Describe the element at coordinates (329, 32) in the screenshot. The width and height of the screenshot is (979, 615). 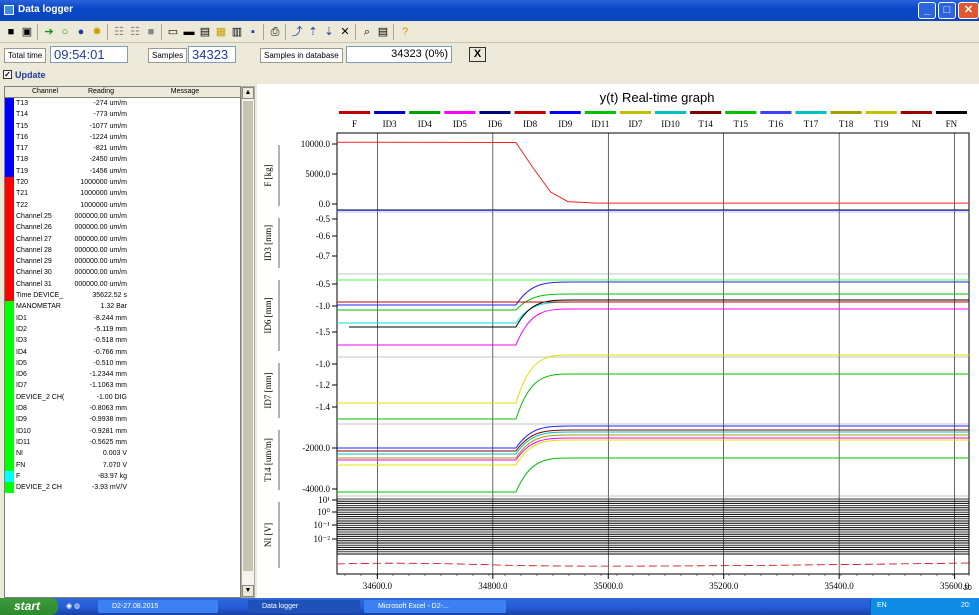
I see `down-arrow-icon: ⇣` at that location.